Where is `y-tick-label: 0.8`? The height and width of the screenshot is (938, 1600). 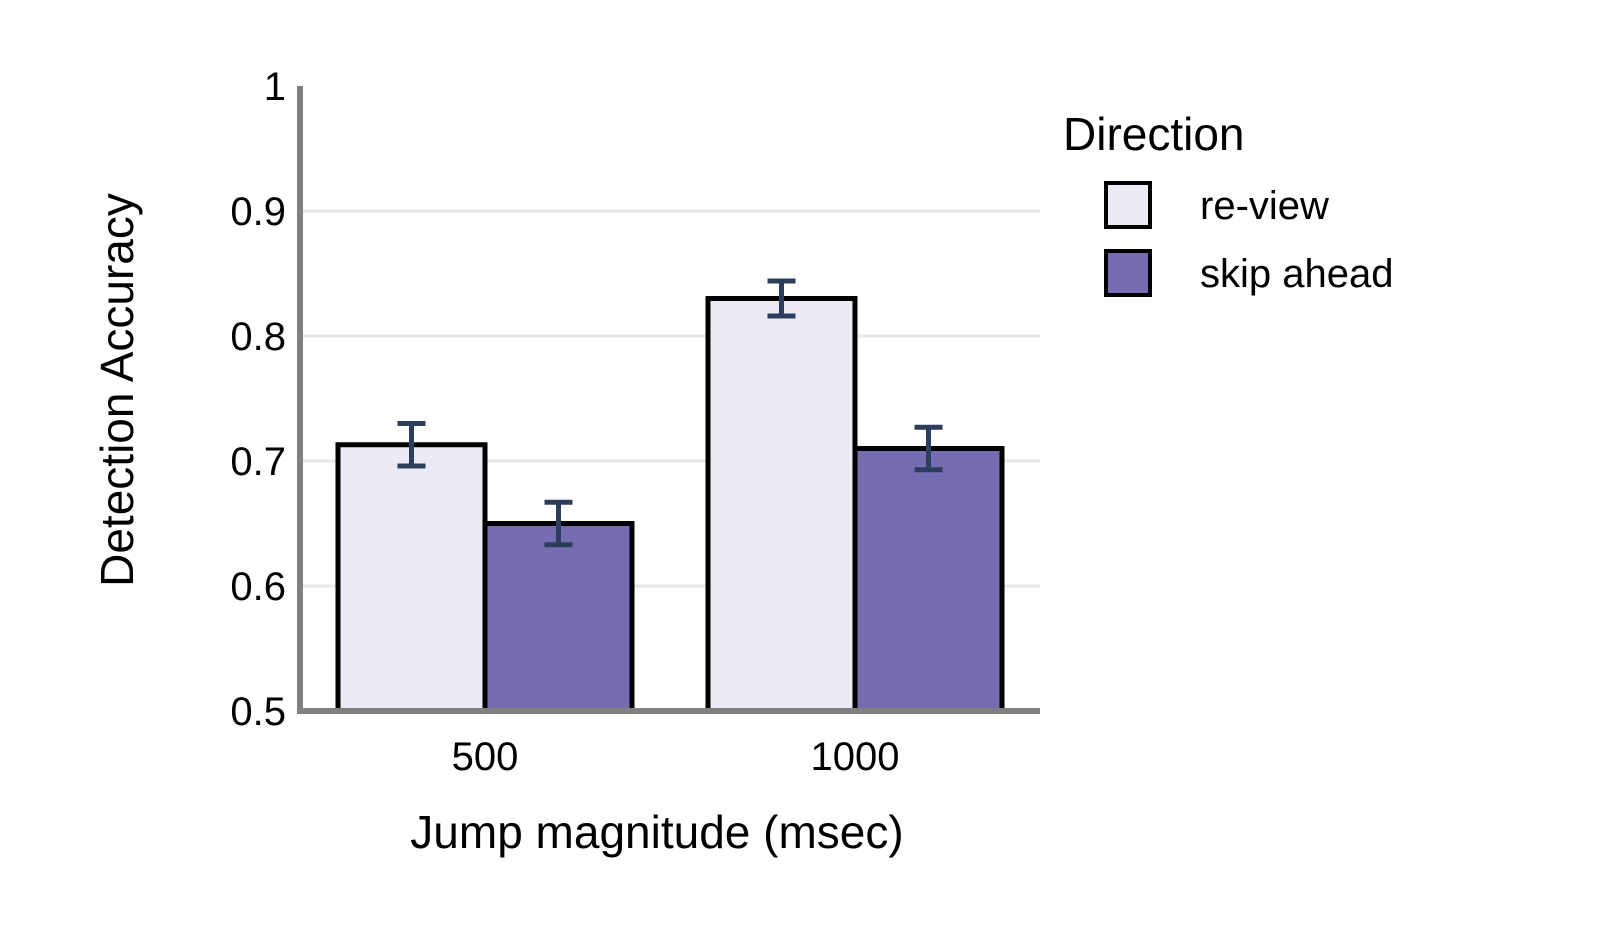 y-tick-label: 0.8 is located at coordinates (258, 337).